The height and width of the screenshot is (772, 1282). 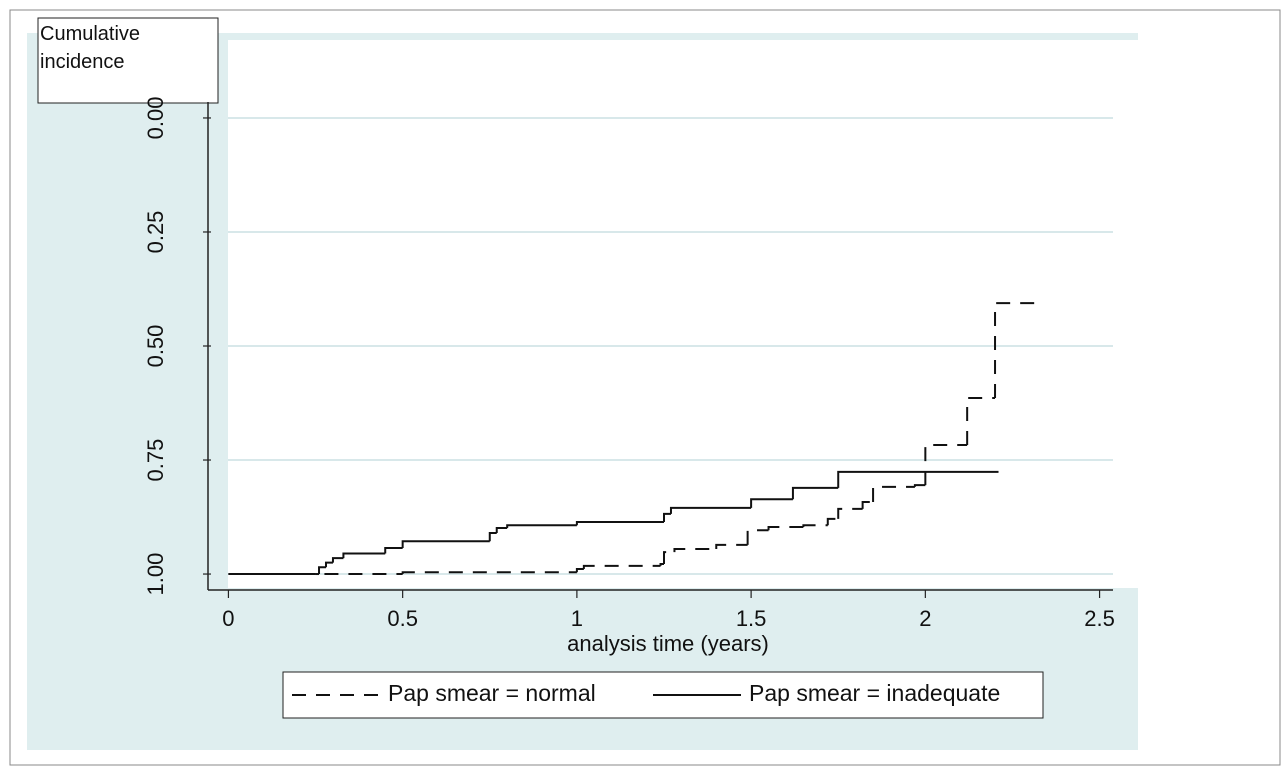 I want to click on y-tick-label: 0.00, so click(x=155, y=118).